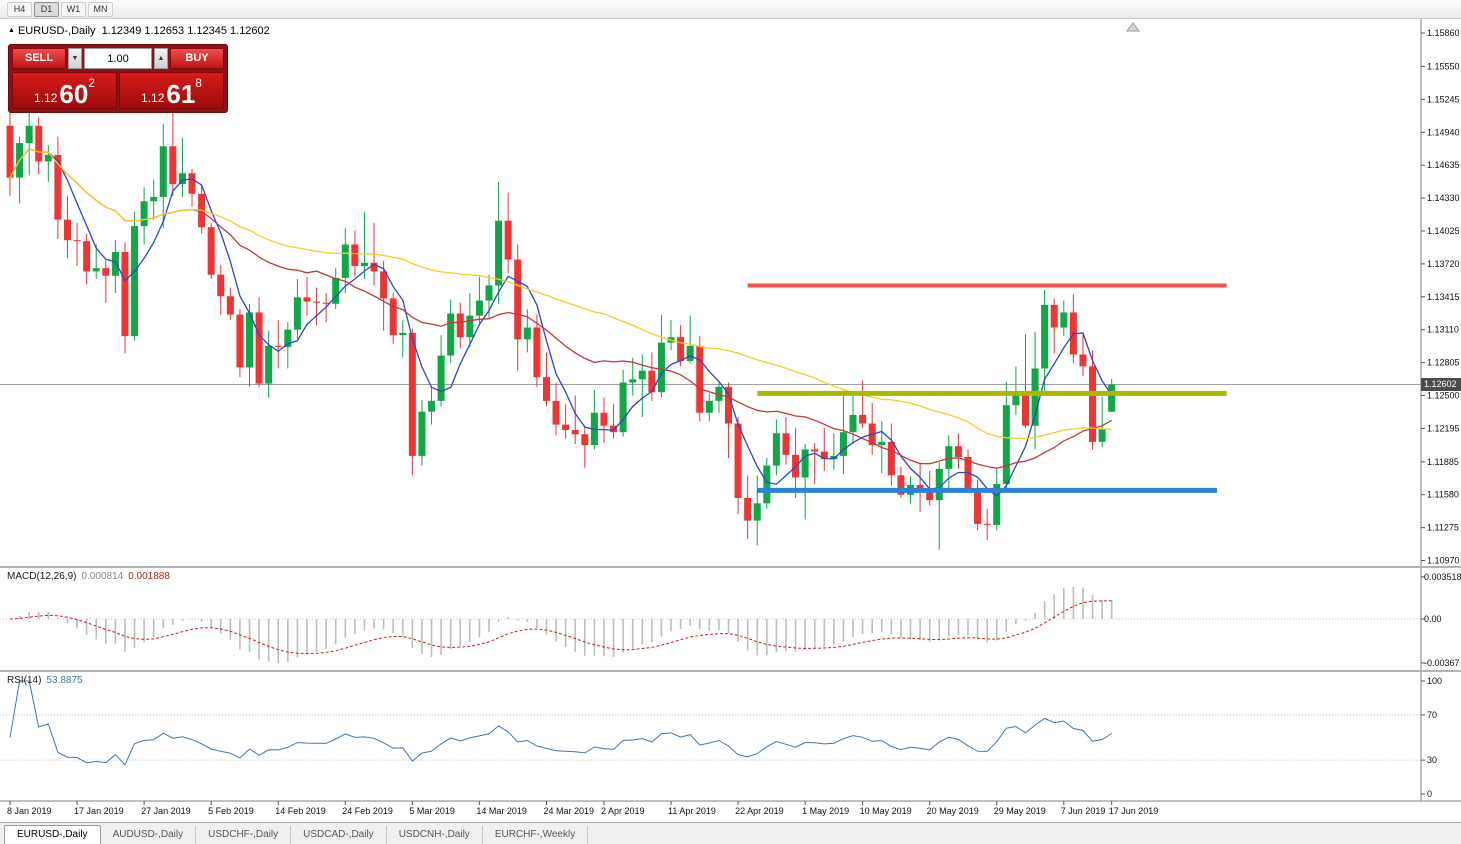 The image size is (1461, 844). What do you see at coordinates (56, 31) in the screenshot?
I see `chart-symbol-label: EURUSD-,Daily` at bounding box center [56, 31].